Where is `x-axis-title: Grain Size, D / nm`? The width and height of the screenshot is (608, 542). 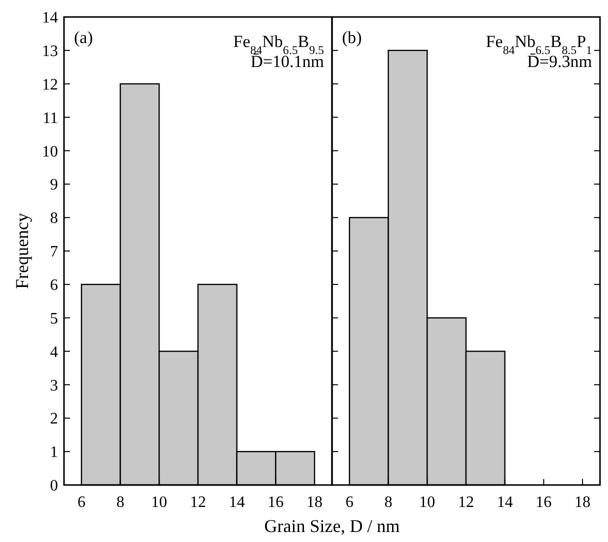 x-axis-title: Grain Size, D / nm is located at coordinates (332, 526).